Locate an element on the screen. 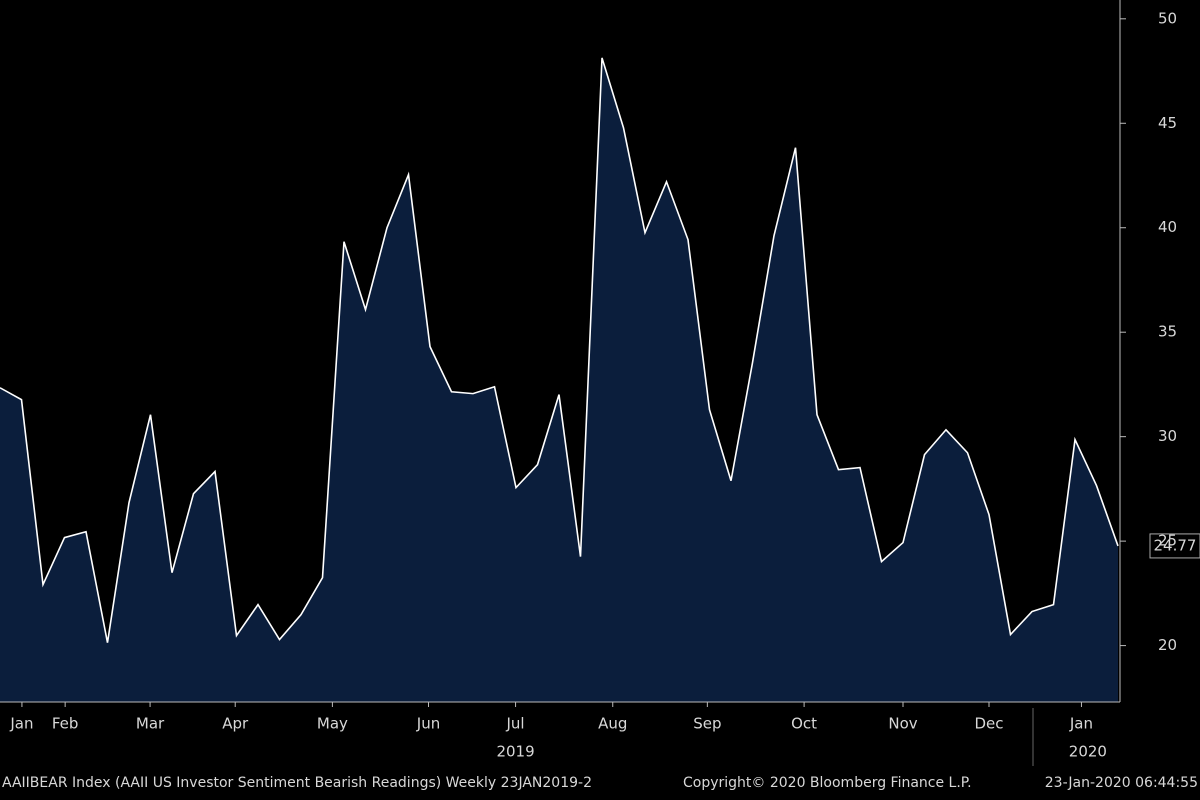  y-tick-label: 30 is located at coordinates (1167, 436).